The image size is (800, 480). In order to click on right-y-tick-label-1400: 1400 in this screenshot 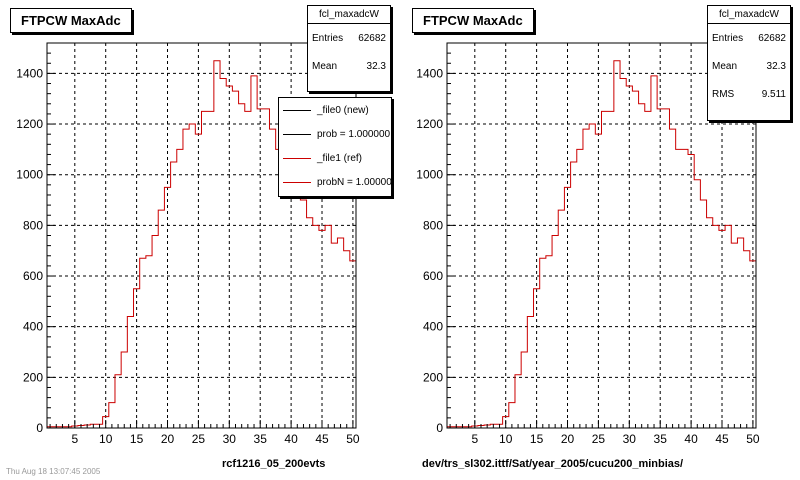, I will do `click(429, 73)`.